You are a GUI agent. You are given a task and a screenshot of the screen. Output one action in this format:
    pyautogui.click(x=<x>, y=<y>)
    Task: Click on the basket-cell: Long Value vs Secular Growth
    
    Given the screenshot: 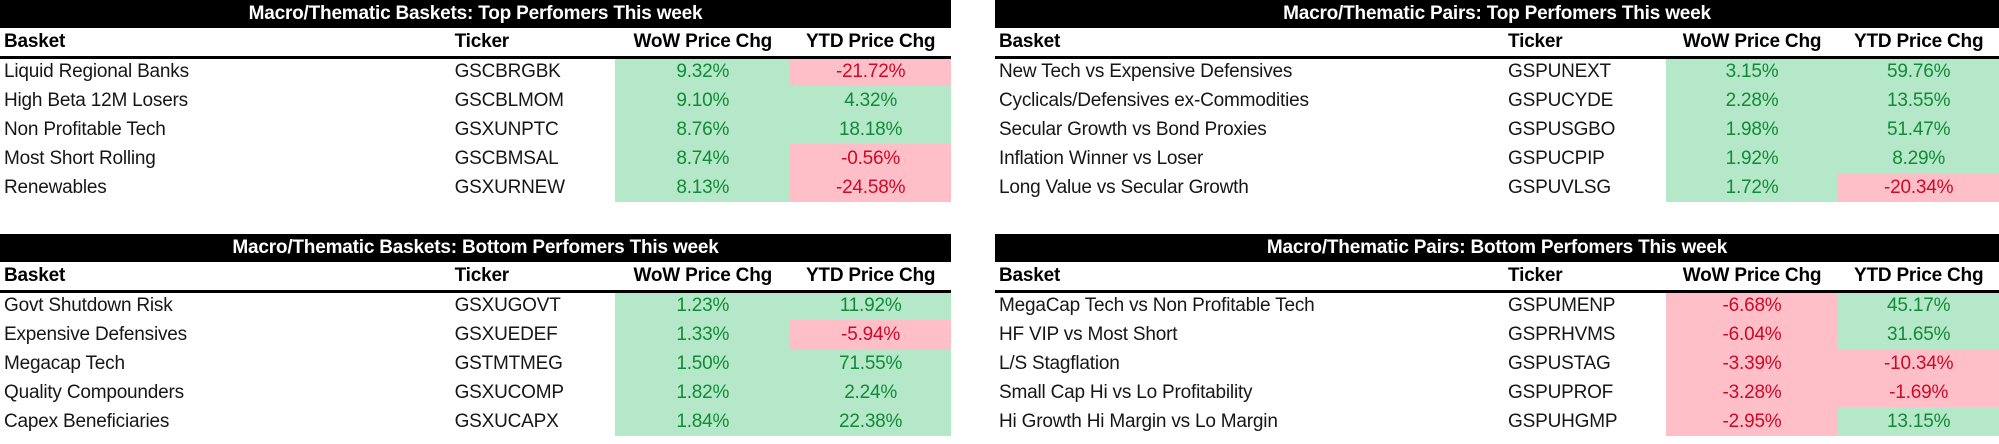 What is the action you would take?
    pyautogui.click(x=1124, y=187)
    